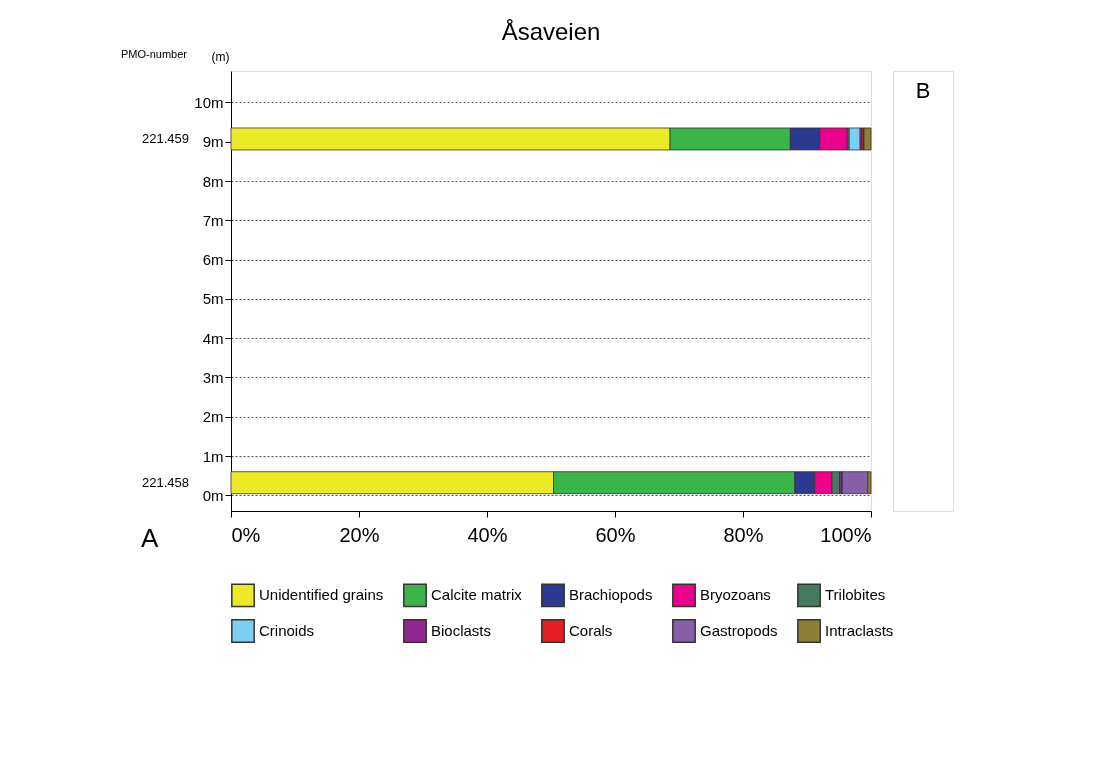  Describe the element at coordinates (321, 595) in the screenshot. I see `legend-label: Unidentified grains` at that location.